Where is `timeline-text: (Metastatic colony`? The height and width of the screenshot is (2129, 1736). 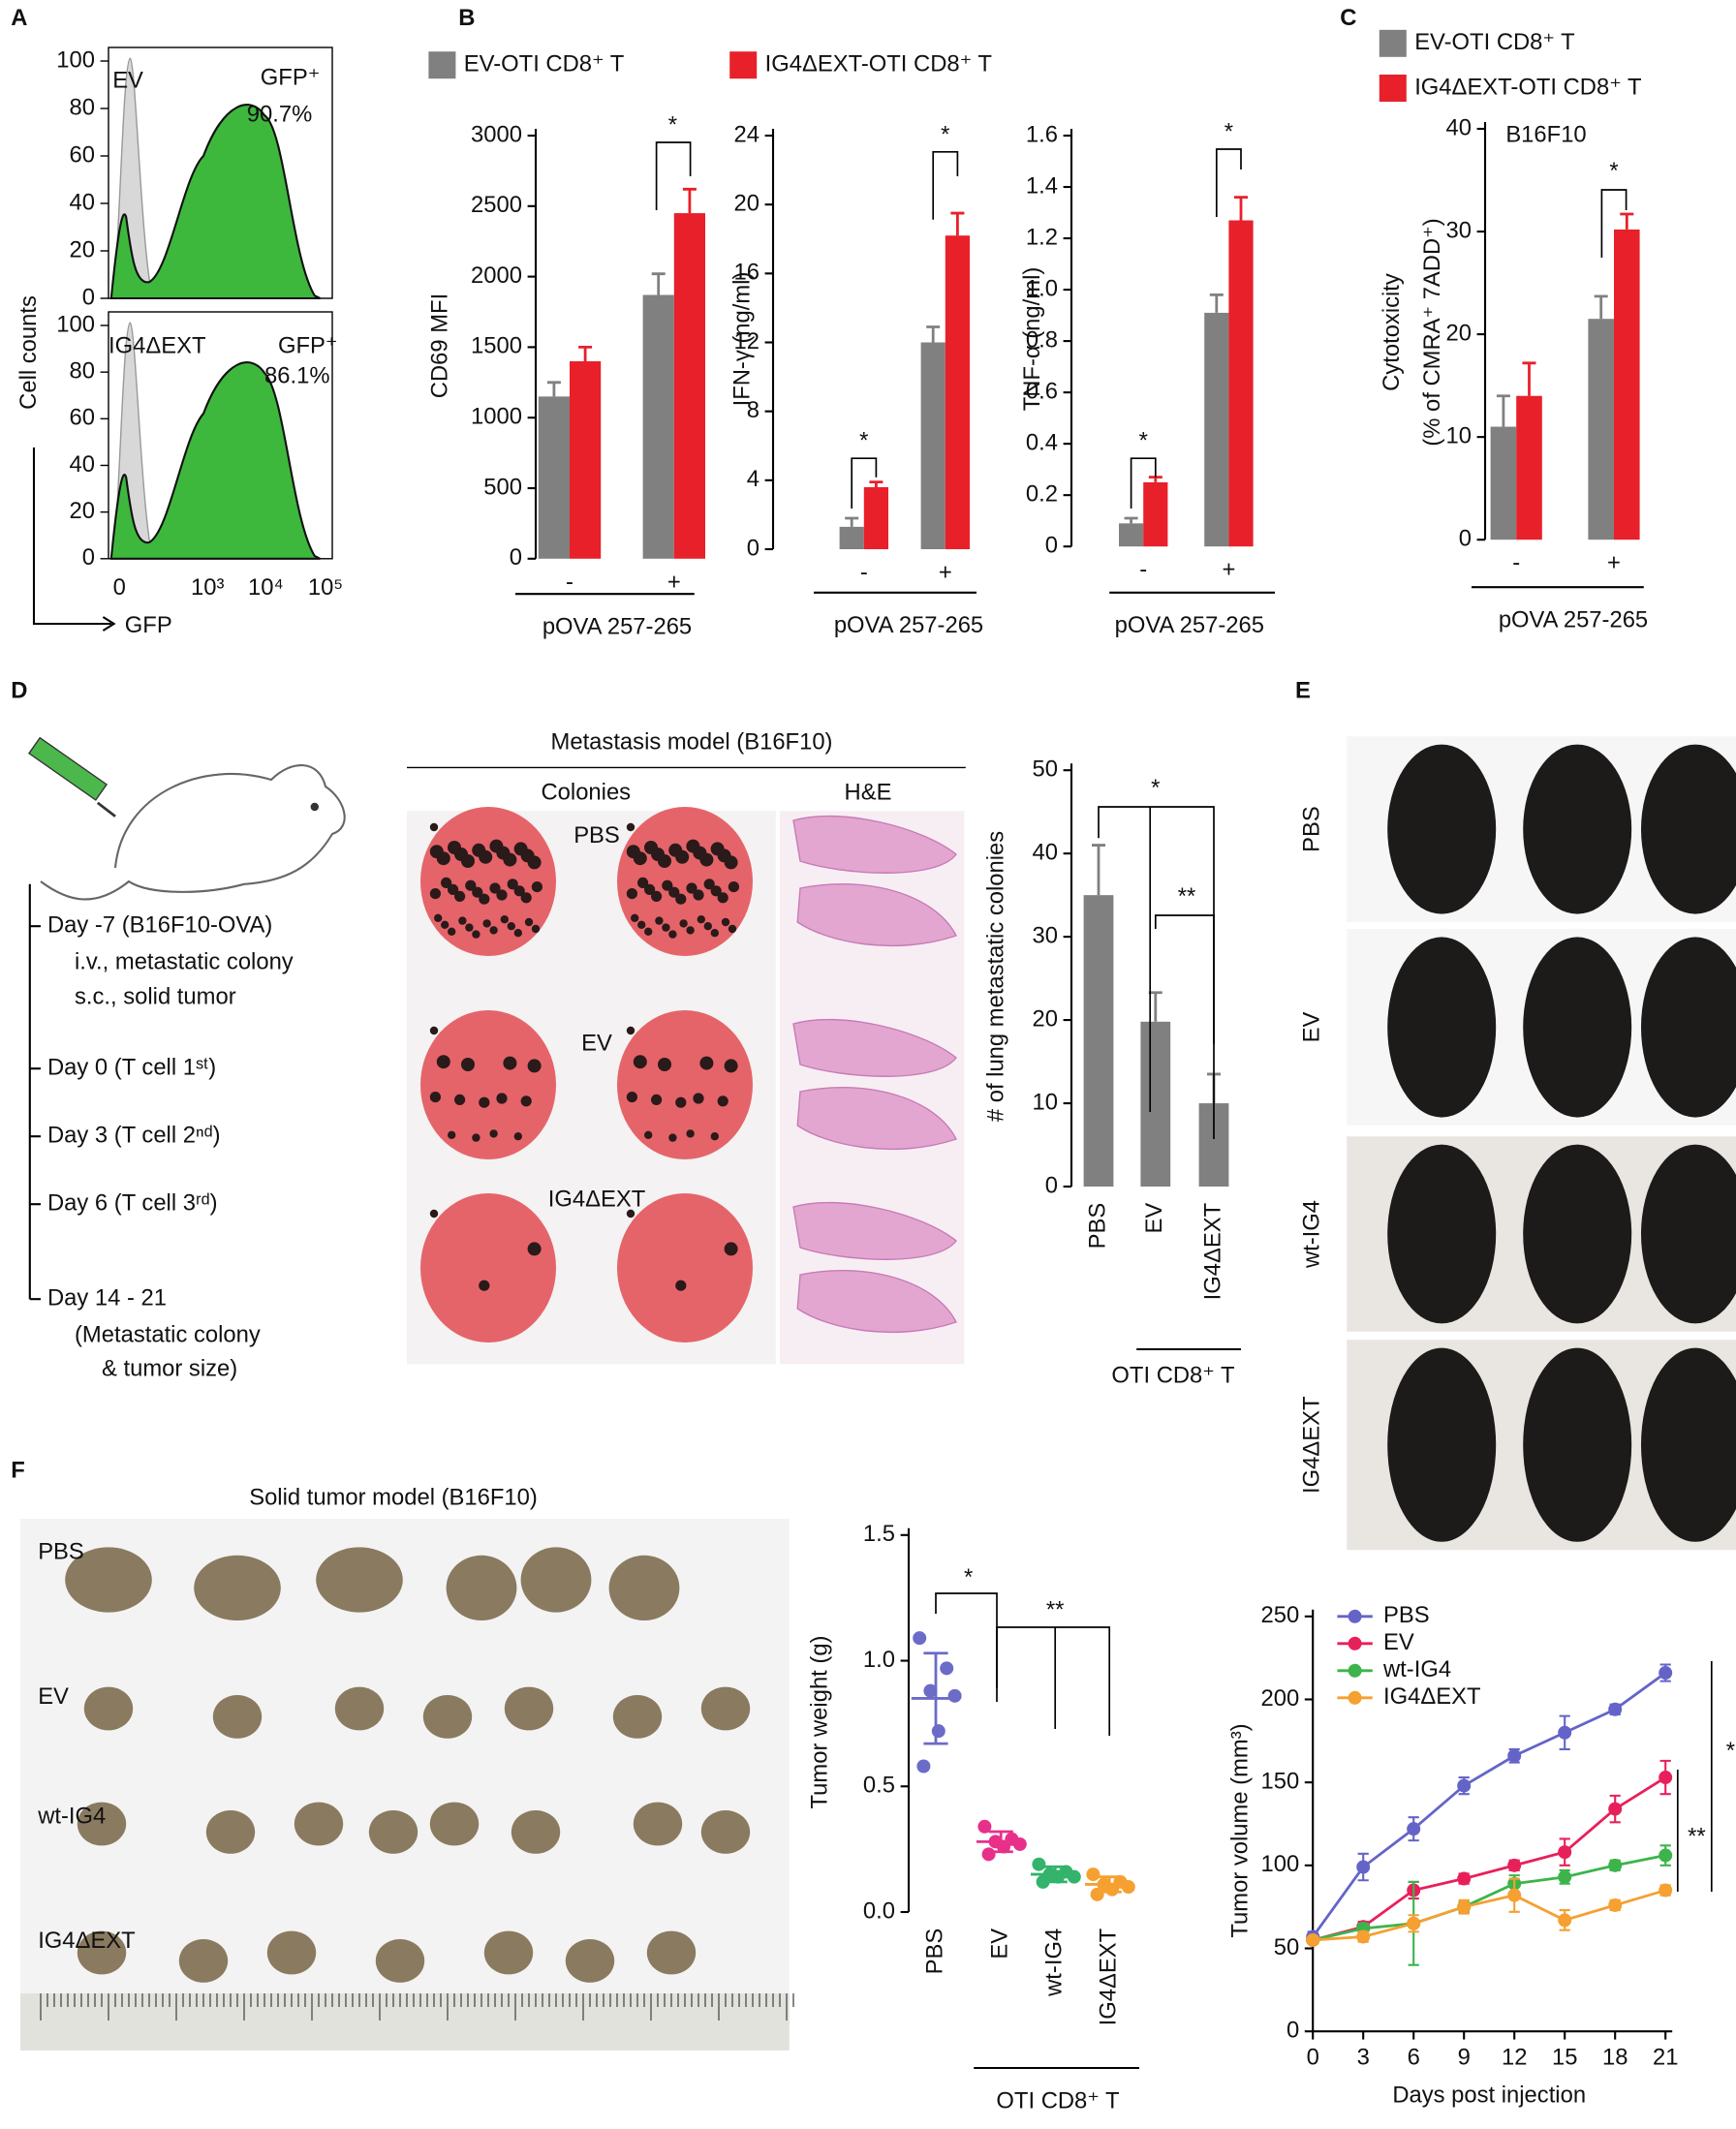
timeline-text: (Metastatic colony is located at coordinates (168, 1334).